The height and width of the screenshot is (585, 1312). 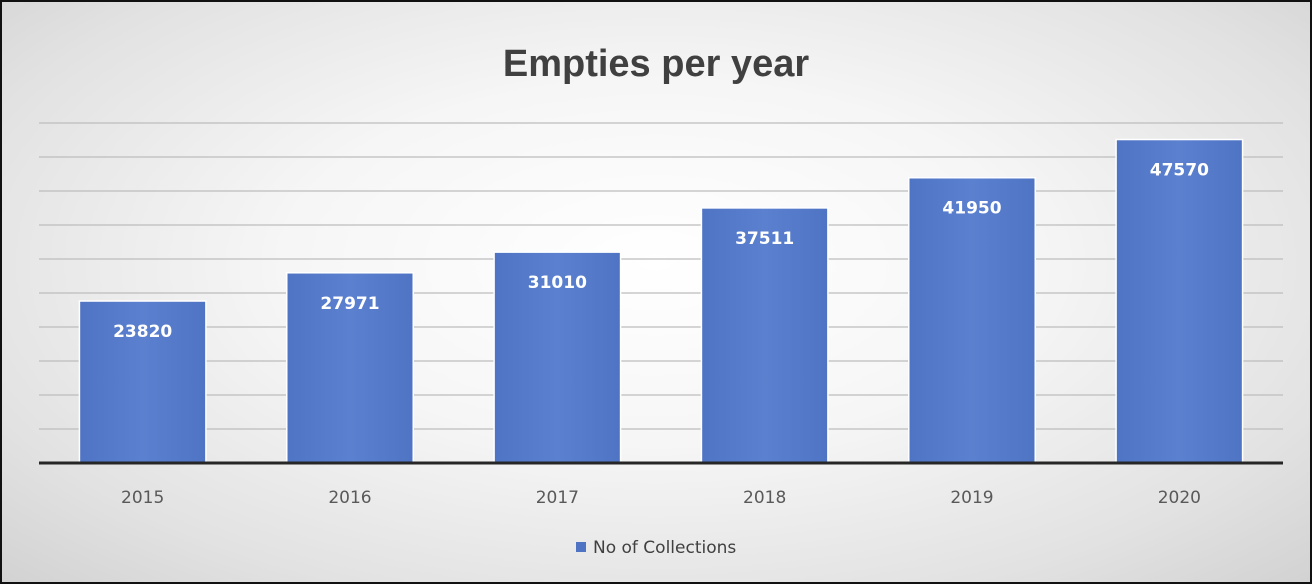 What do you see at coordinates (1179, 498) in the screenshot?
I see `x-tick-label-2020: 2020` at bounding box center [1179, 498].